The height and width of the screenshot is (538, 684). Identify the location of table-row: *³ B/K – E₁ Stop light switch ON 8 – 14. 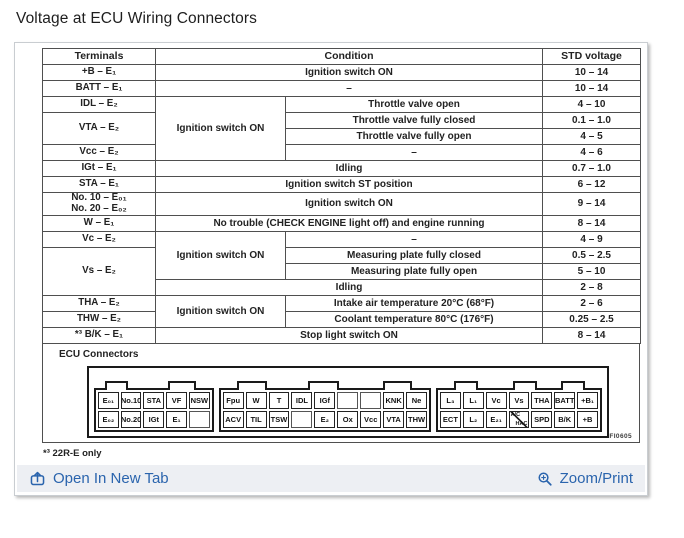
(342, 335).